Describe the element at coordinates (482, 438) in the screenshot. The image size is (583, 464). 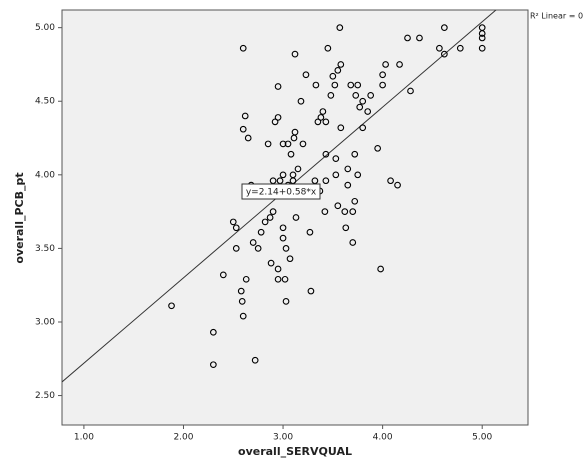
I see `x-tick-label: 5.00` at that location.